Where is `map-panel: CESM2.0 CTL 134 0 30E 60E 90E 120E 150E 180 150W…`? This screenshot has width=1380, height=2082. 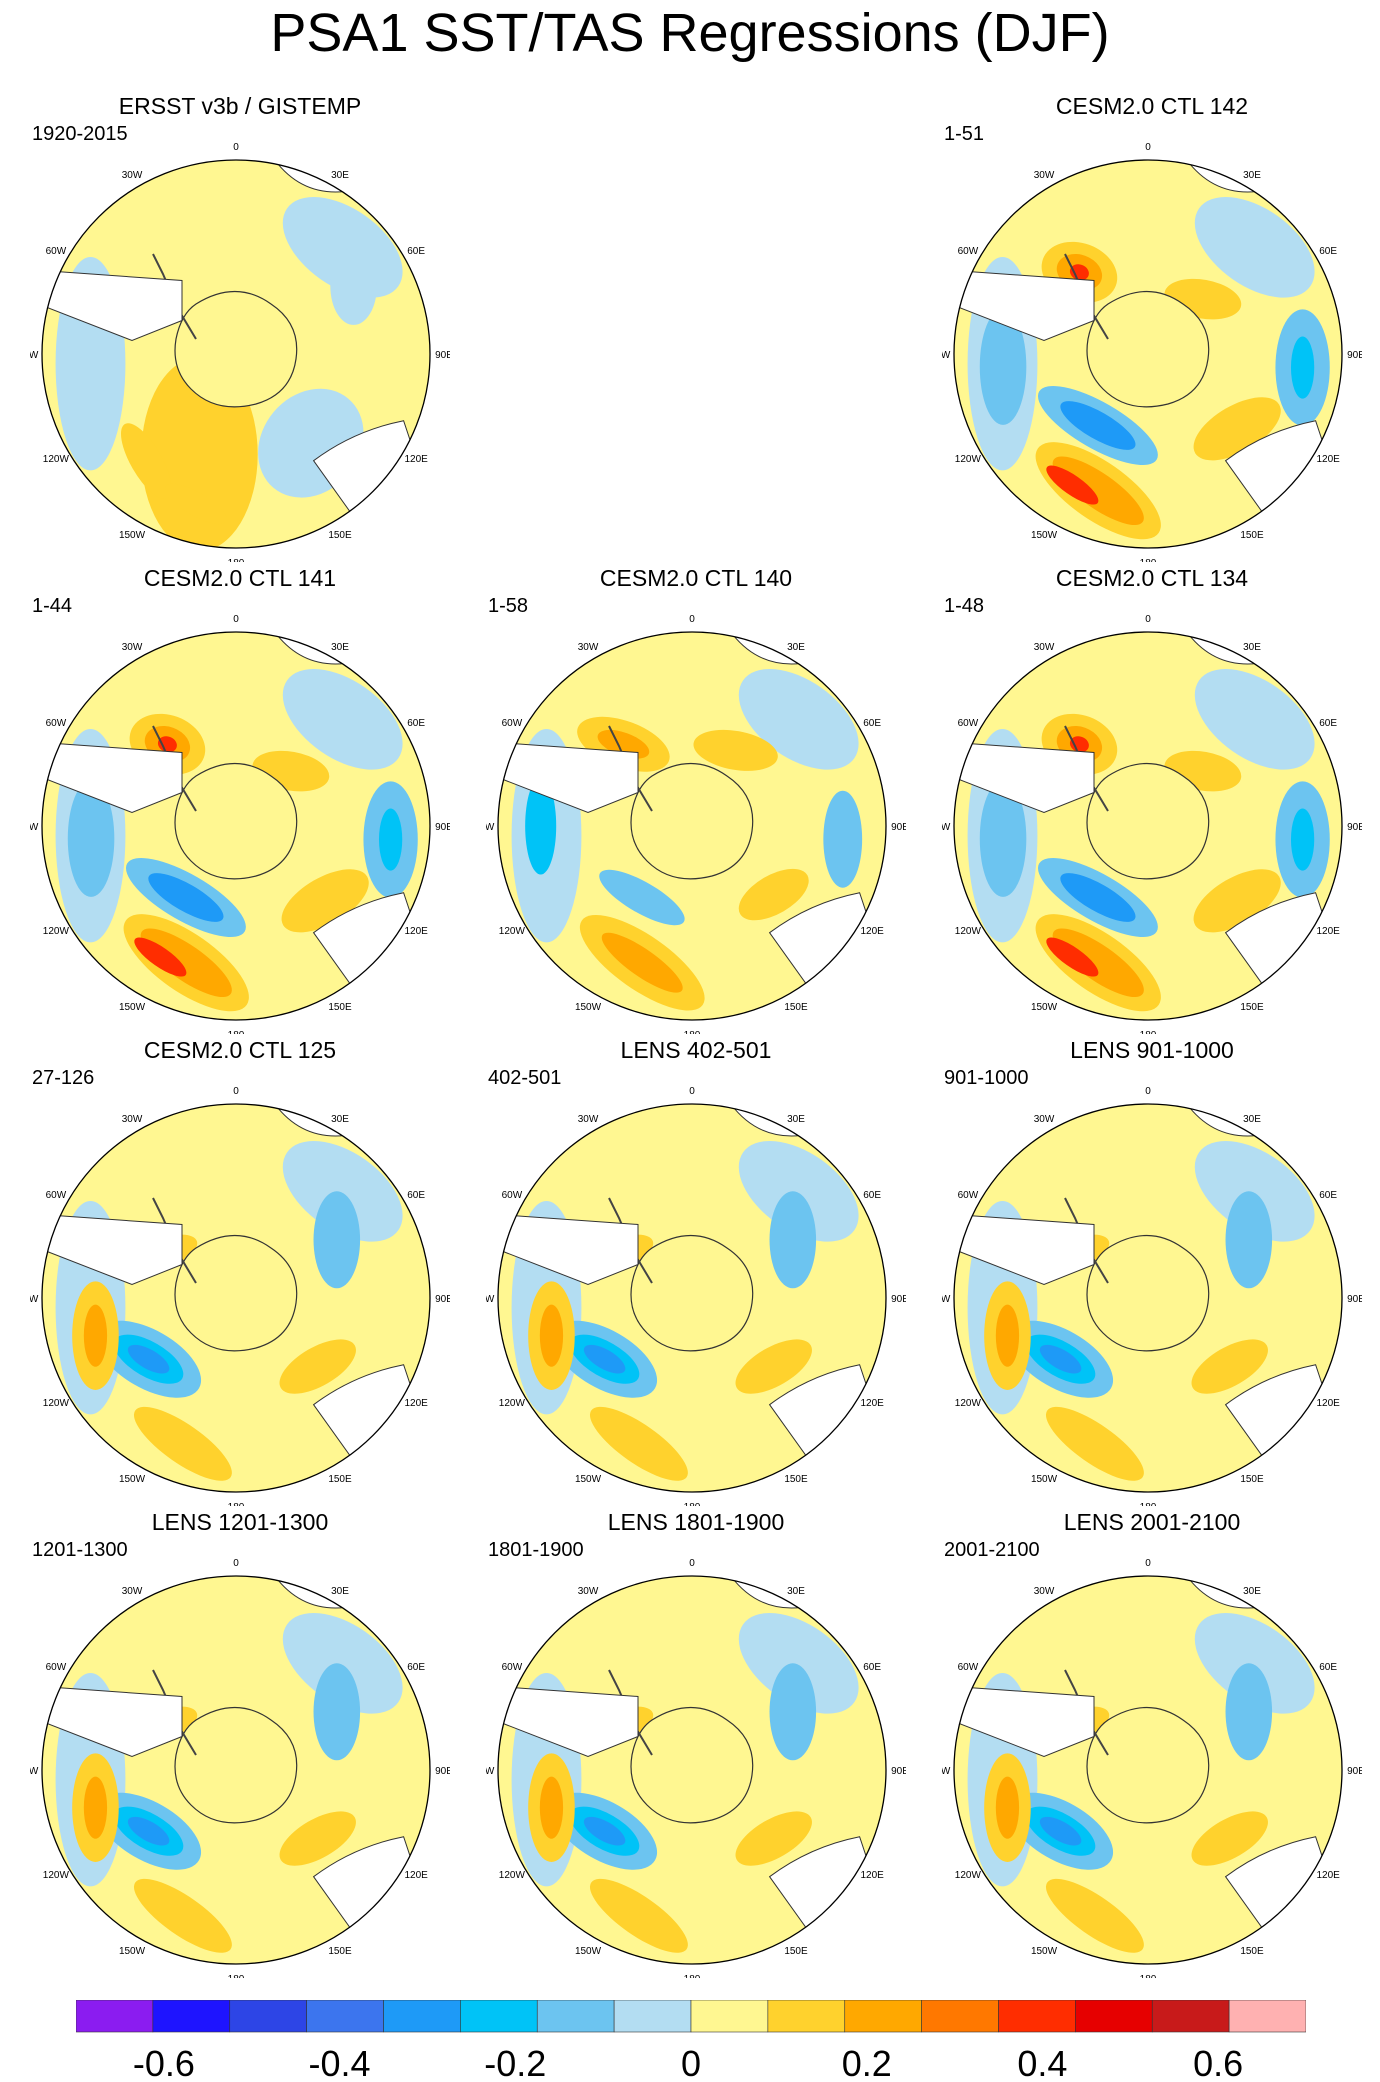 map-panel: CESM2.0 CTL 134 0 30E 60E 90E 120E 150E 180 150W… is located at coordinates (1152, 799).